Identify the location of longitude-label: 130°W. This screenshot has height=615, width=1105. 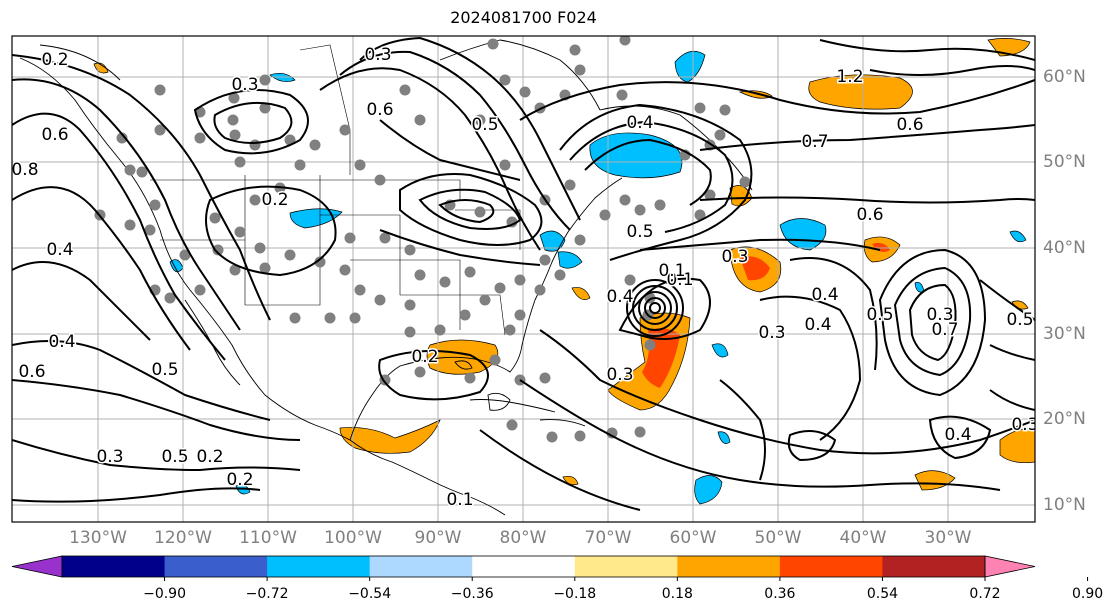
(98, 538).